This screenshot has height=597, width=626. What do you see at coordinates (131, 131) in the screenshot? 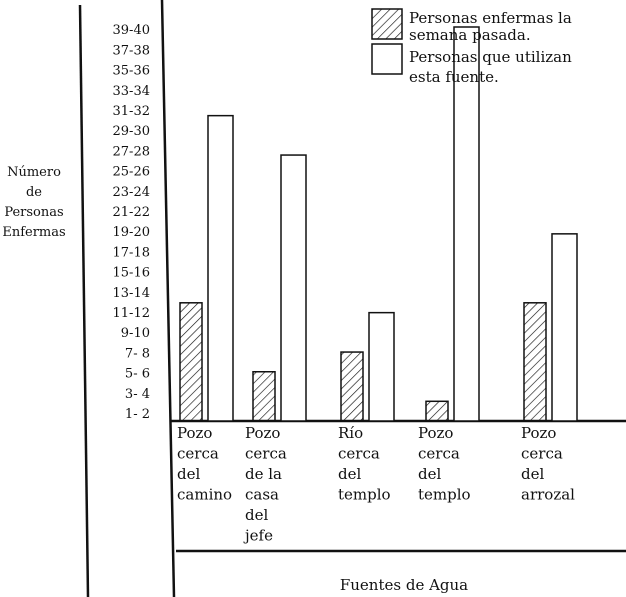
I see `y-tick-label: 29-30` at bounding box center [131, 131].